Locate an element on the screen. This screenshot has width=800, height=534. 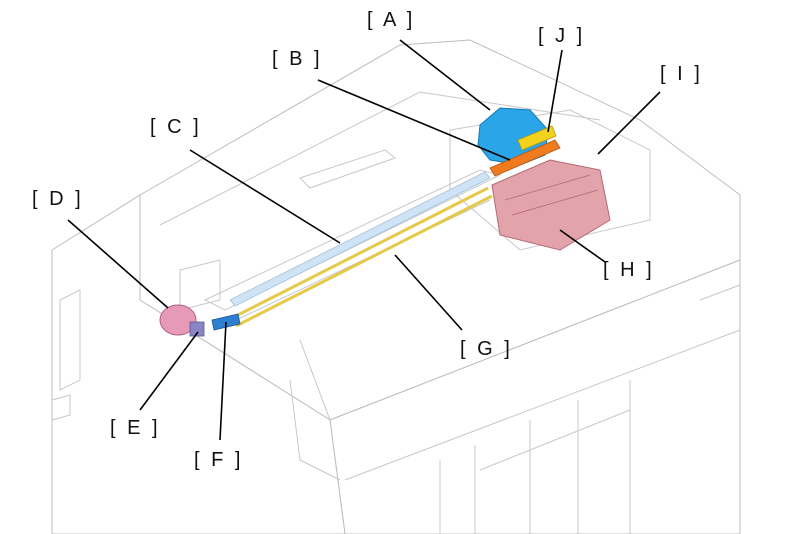
label-G: [ G ] is located at coordinates (486, 349).